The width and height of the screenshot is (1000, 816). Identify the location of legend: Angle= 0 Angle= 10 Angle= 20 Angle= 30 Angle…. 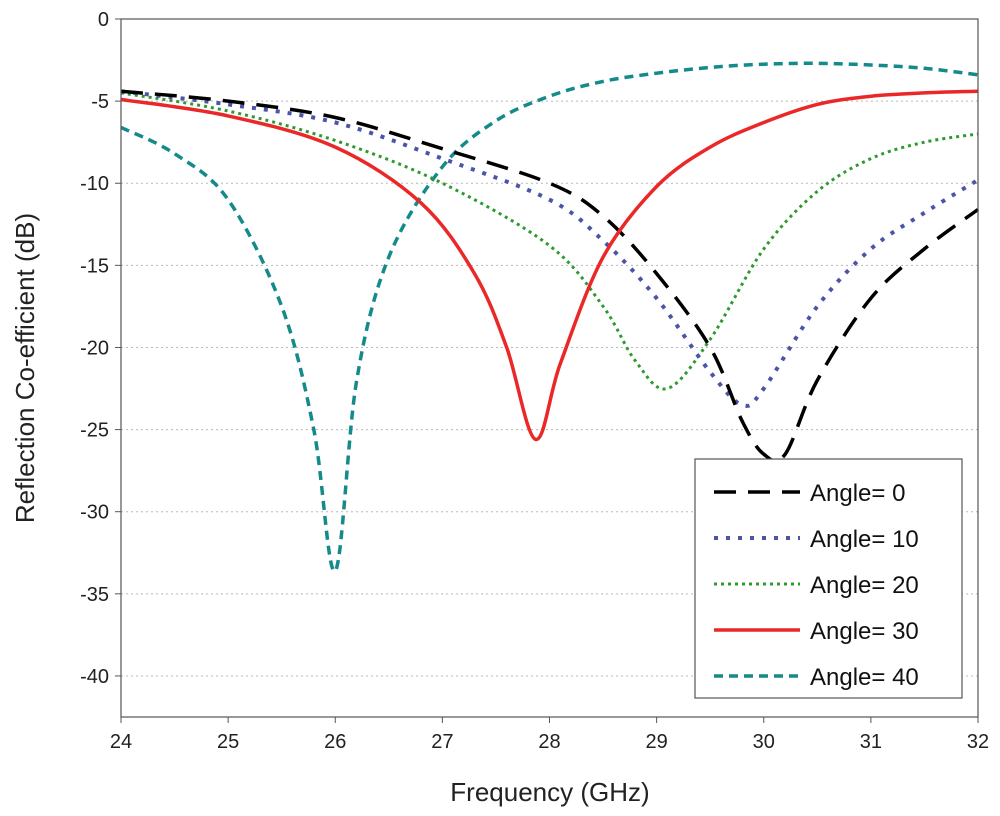
(828, 578).